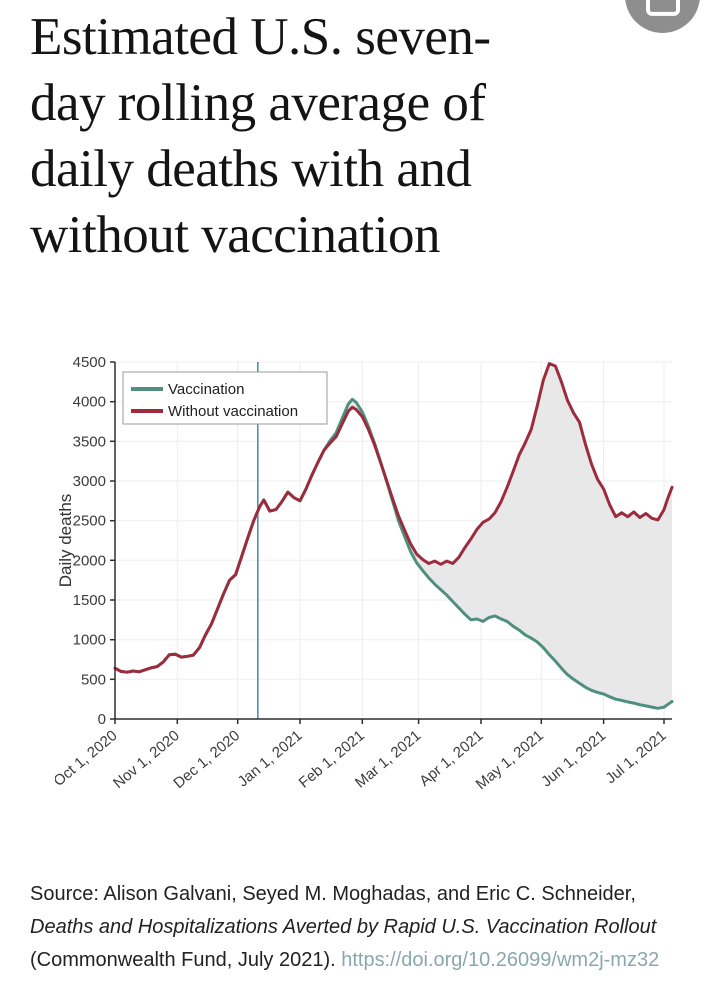 The width and height of the screenshot is (720, 991). Describe the element at coordinates (89, 521) in the screenshot. I see `y-tick-label: 2500` at that location.